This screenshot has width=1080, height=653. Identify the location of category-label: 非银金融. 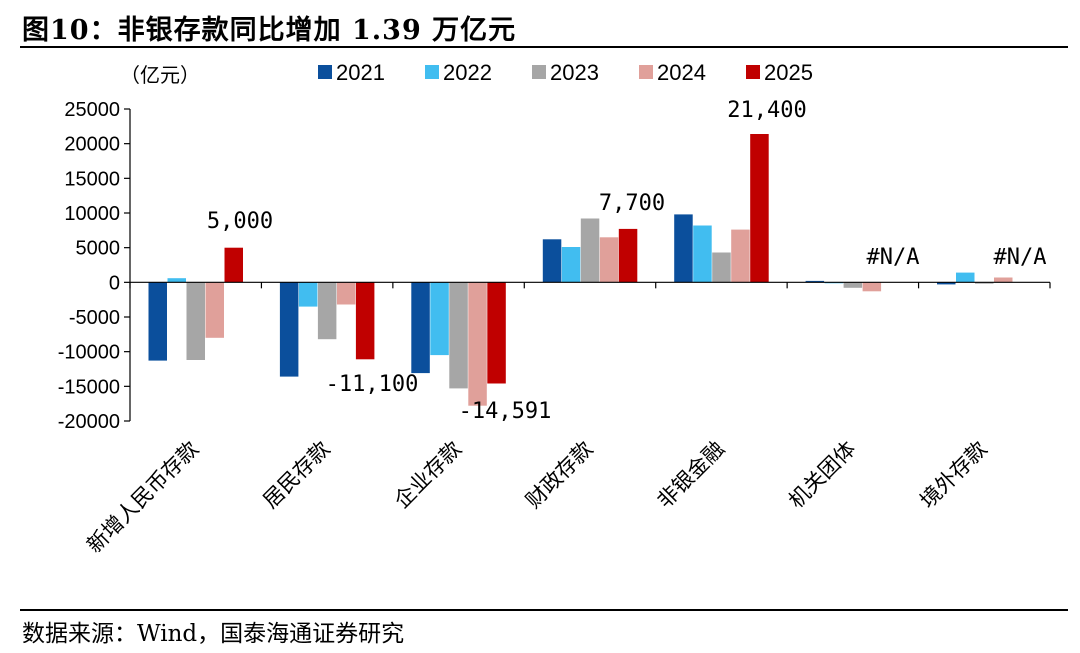
(691, 475).